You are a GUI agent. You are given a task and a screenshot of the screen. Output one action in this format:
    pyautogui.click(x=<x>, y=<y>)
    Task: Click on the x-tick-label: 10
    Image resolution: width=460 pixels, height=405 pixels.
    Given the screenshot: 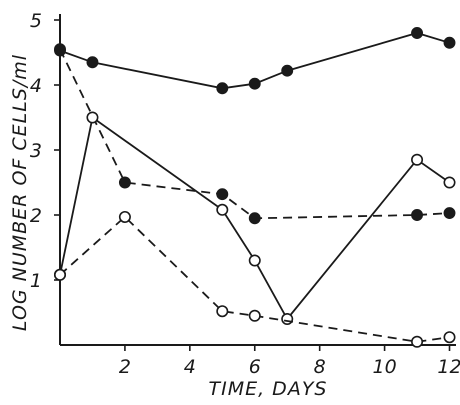 What is the action you would take?
    pyautogui.click(x=384, y=367)
    